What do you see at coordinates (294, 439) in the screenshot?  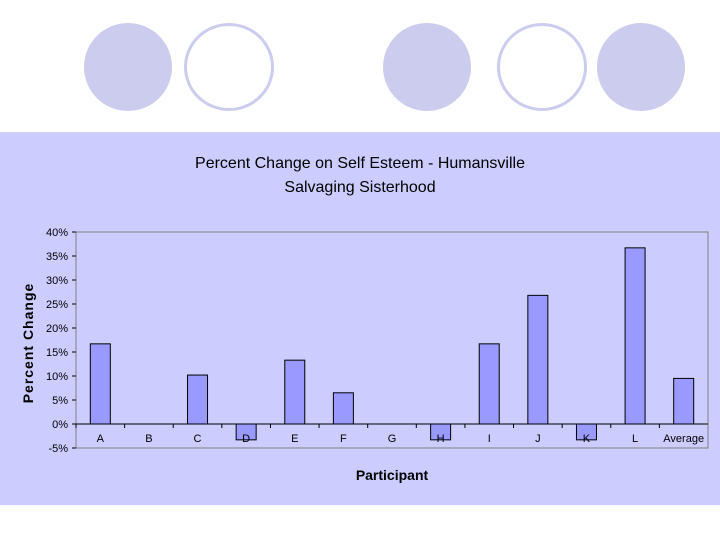 I see `x-tick-label: E` at bounding box center [294, 439].